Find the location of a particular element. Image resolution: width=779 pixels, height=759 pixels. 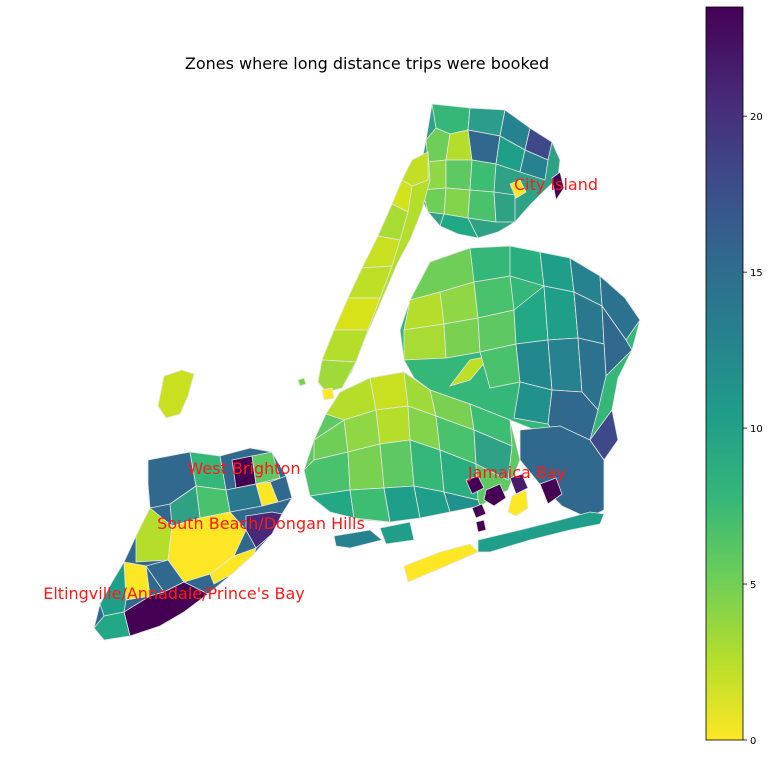

colorbar-ticks: 0 5 10 15 20 is located at coordinates (753, 429).